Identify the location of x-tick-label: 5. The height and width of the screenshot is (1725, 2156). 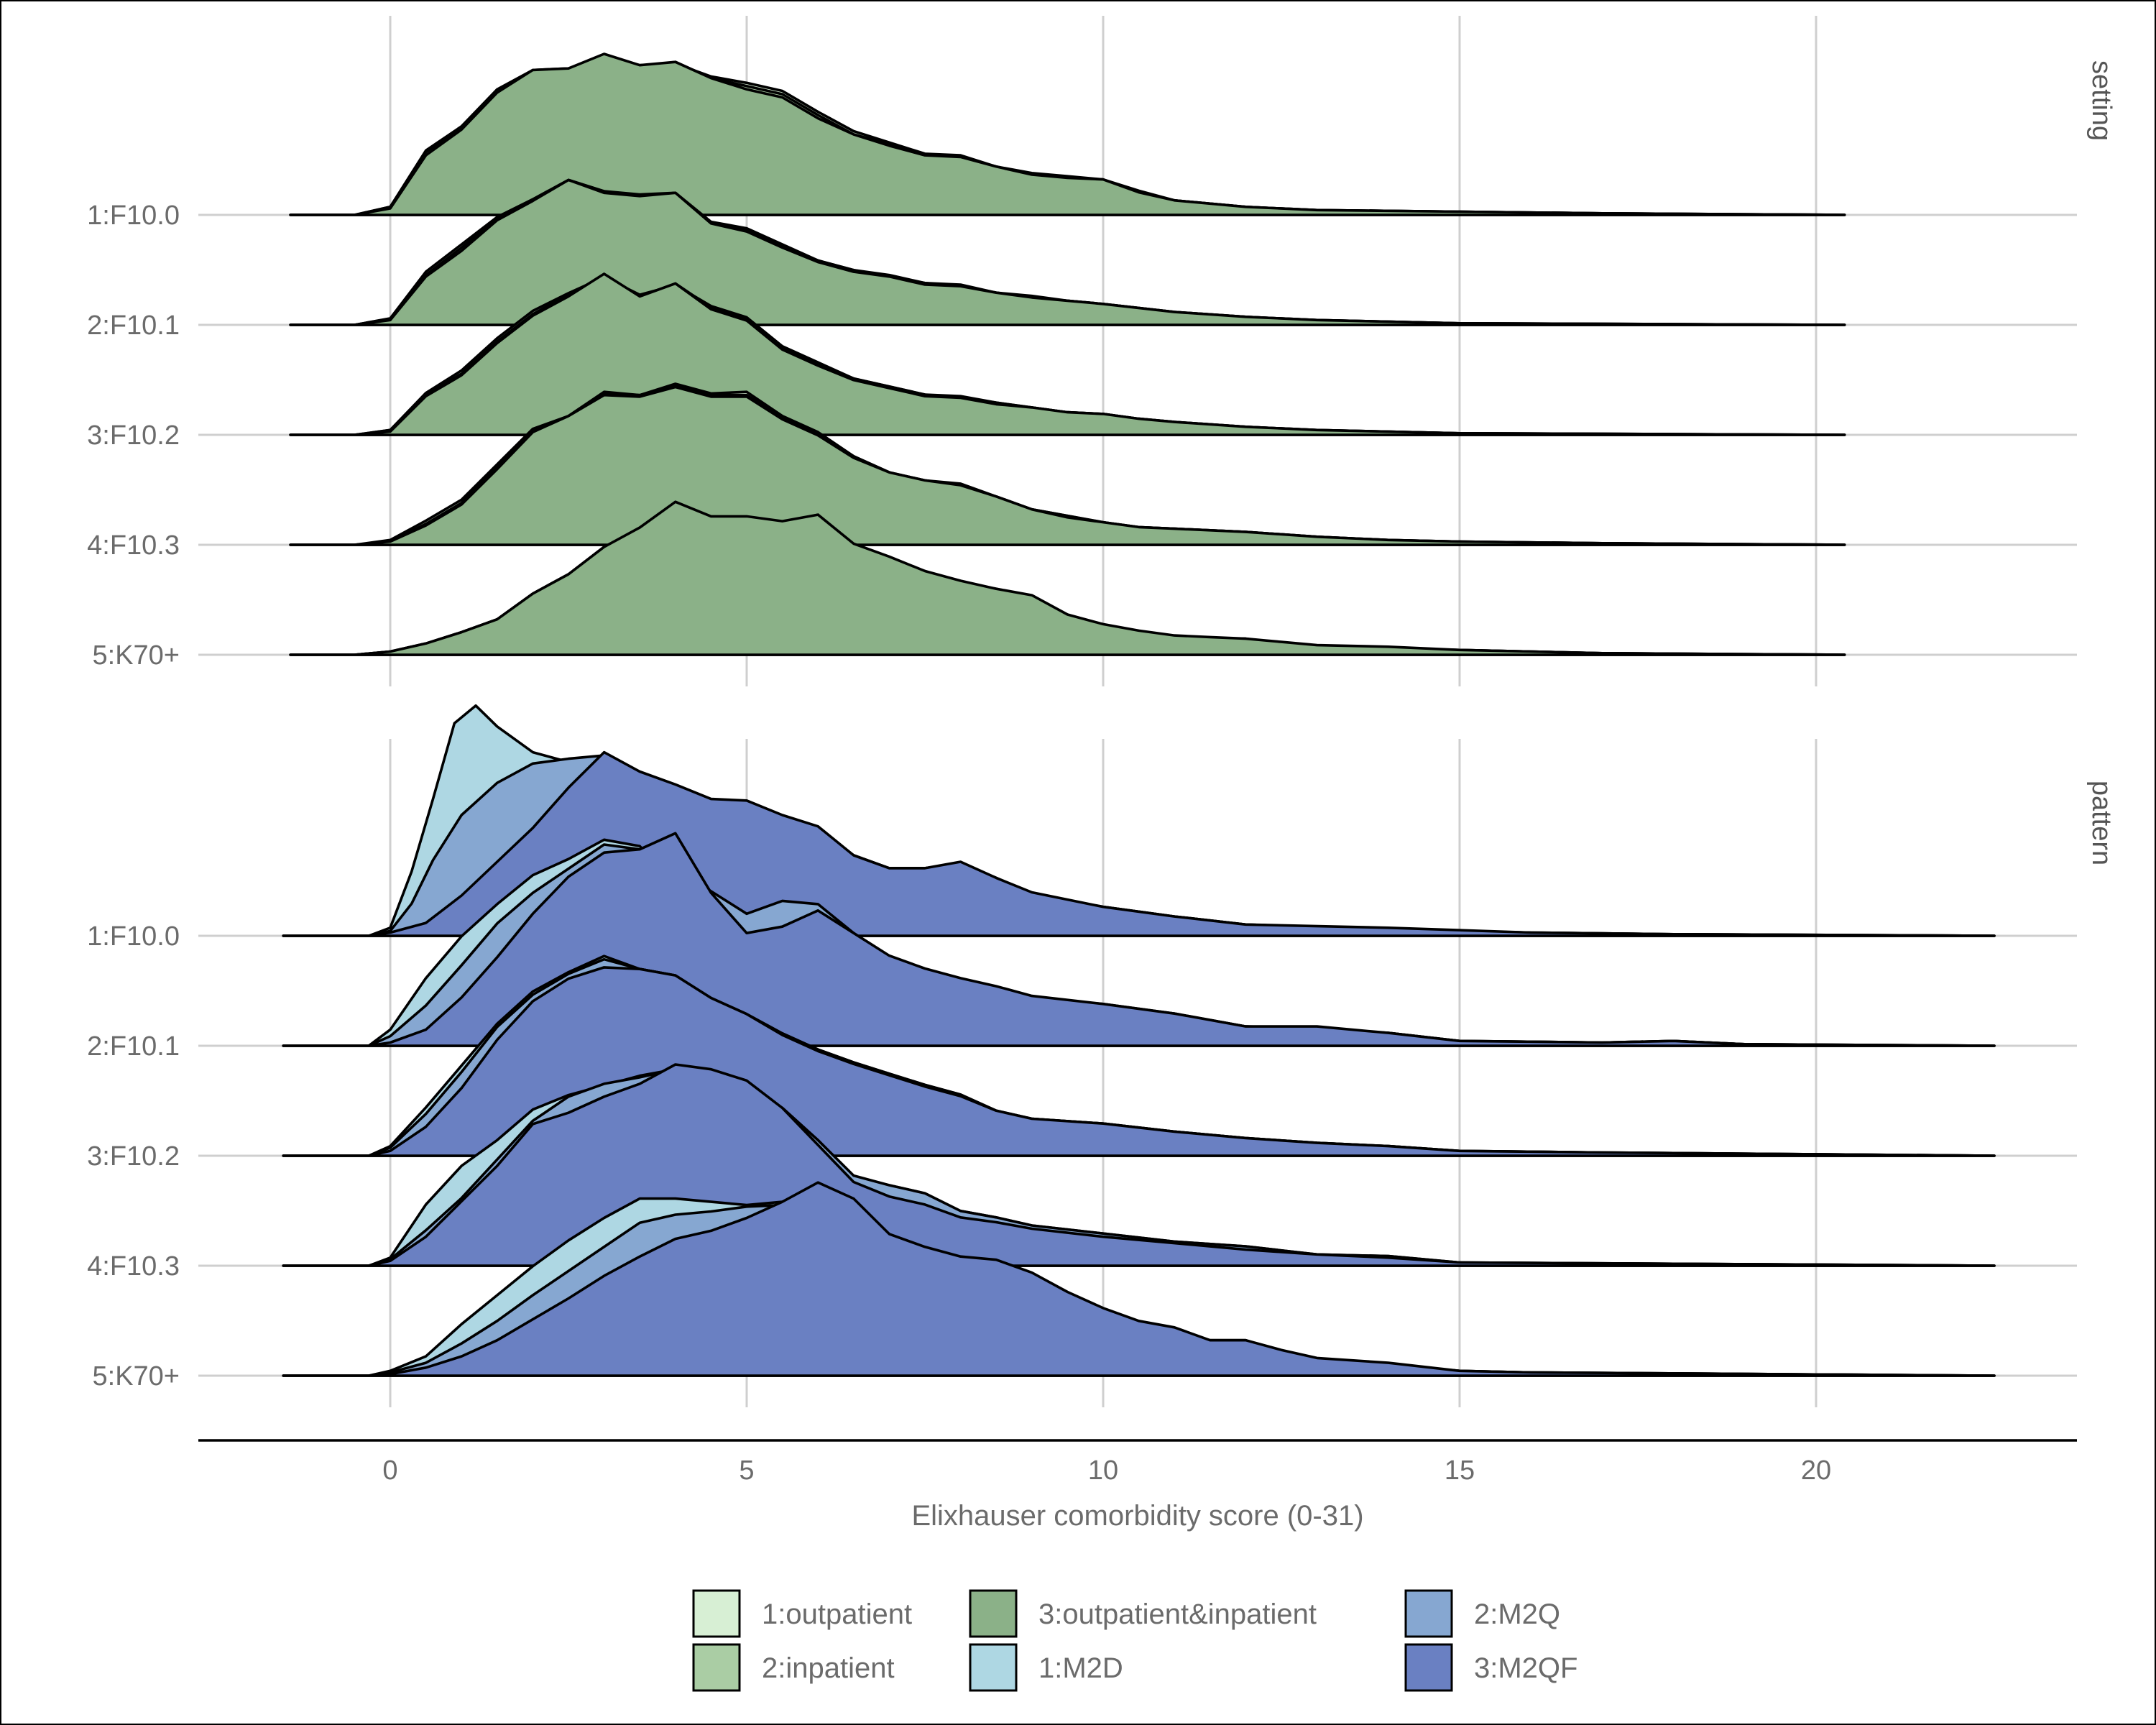
(747, 1470).